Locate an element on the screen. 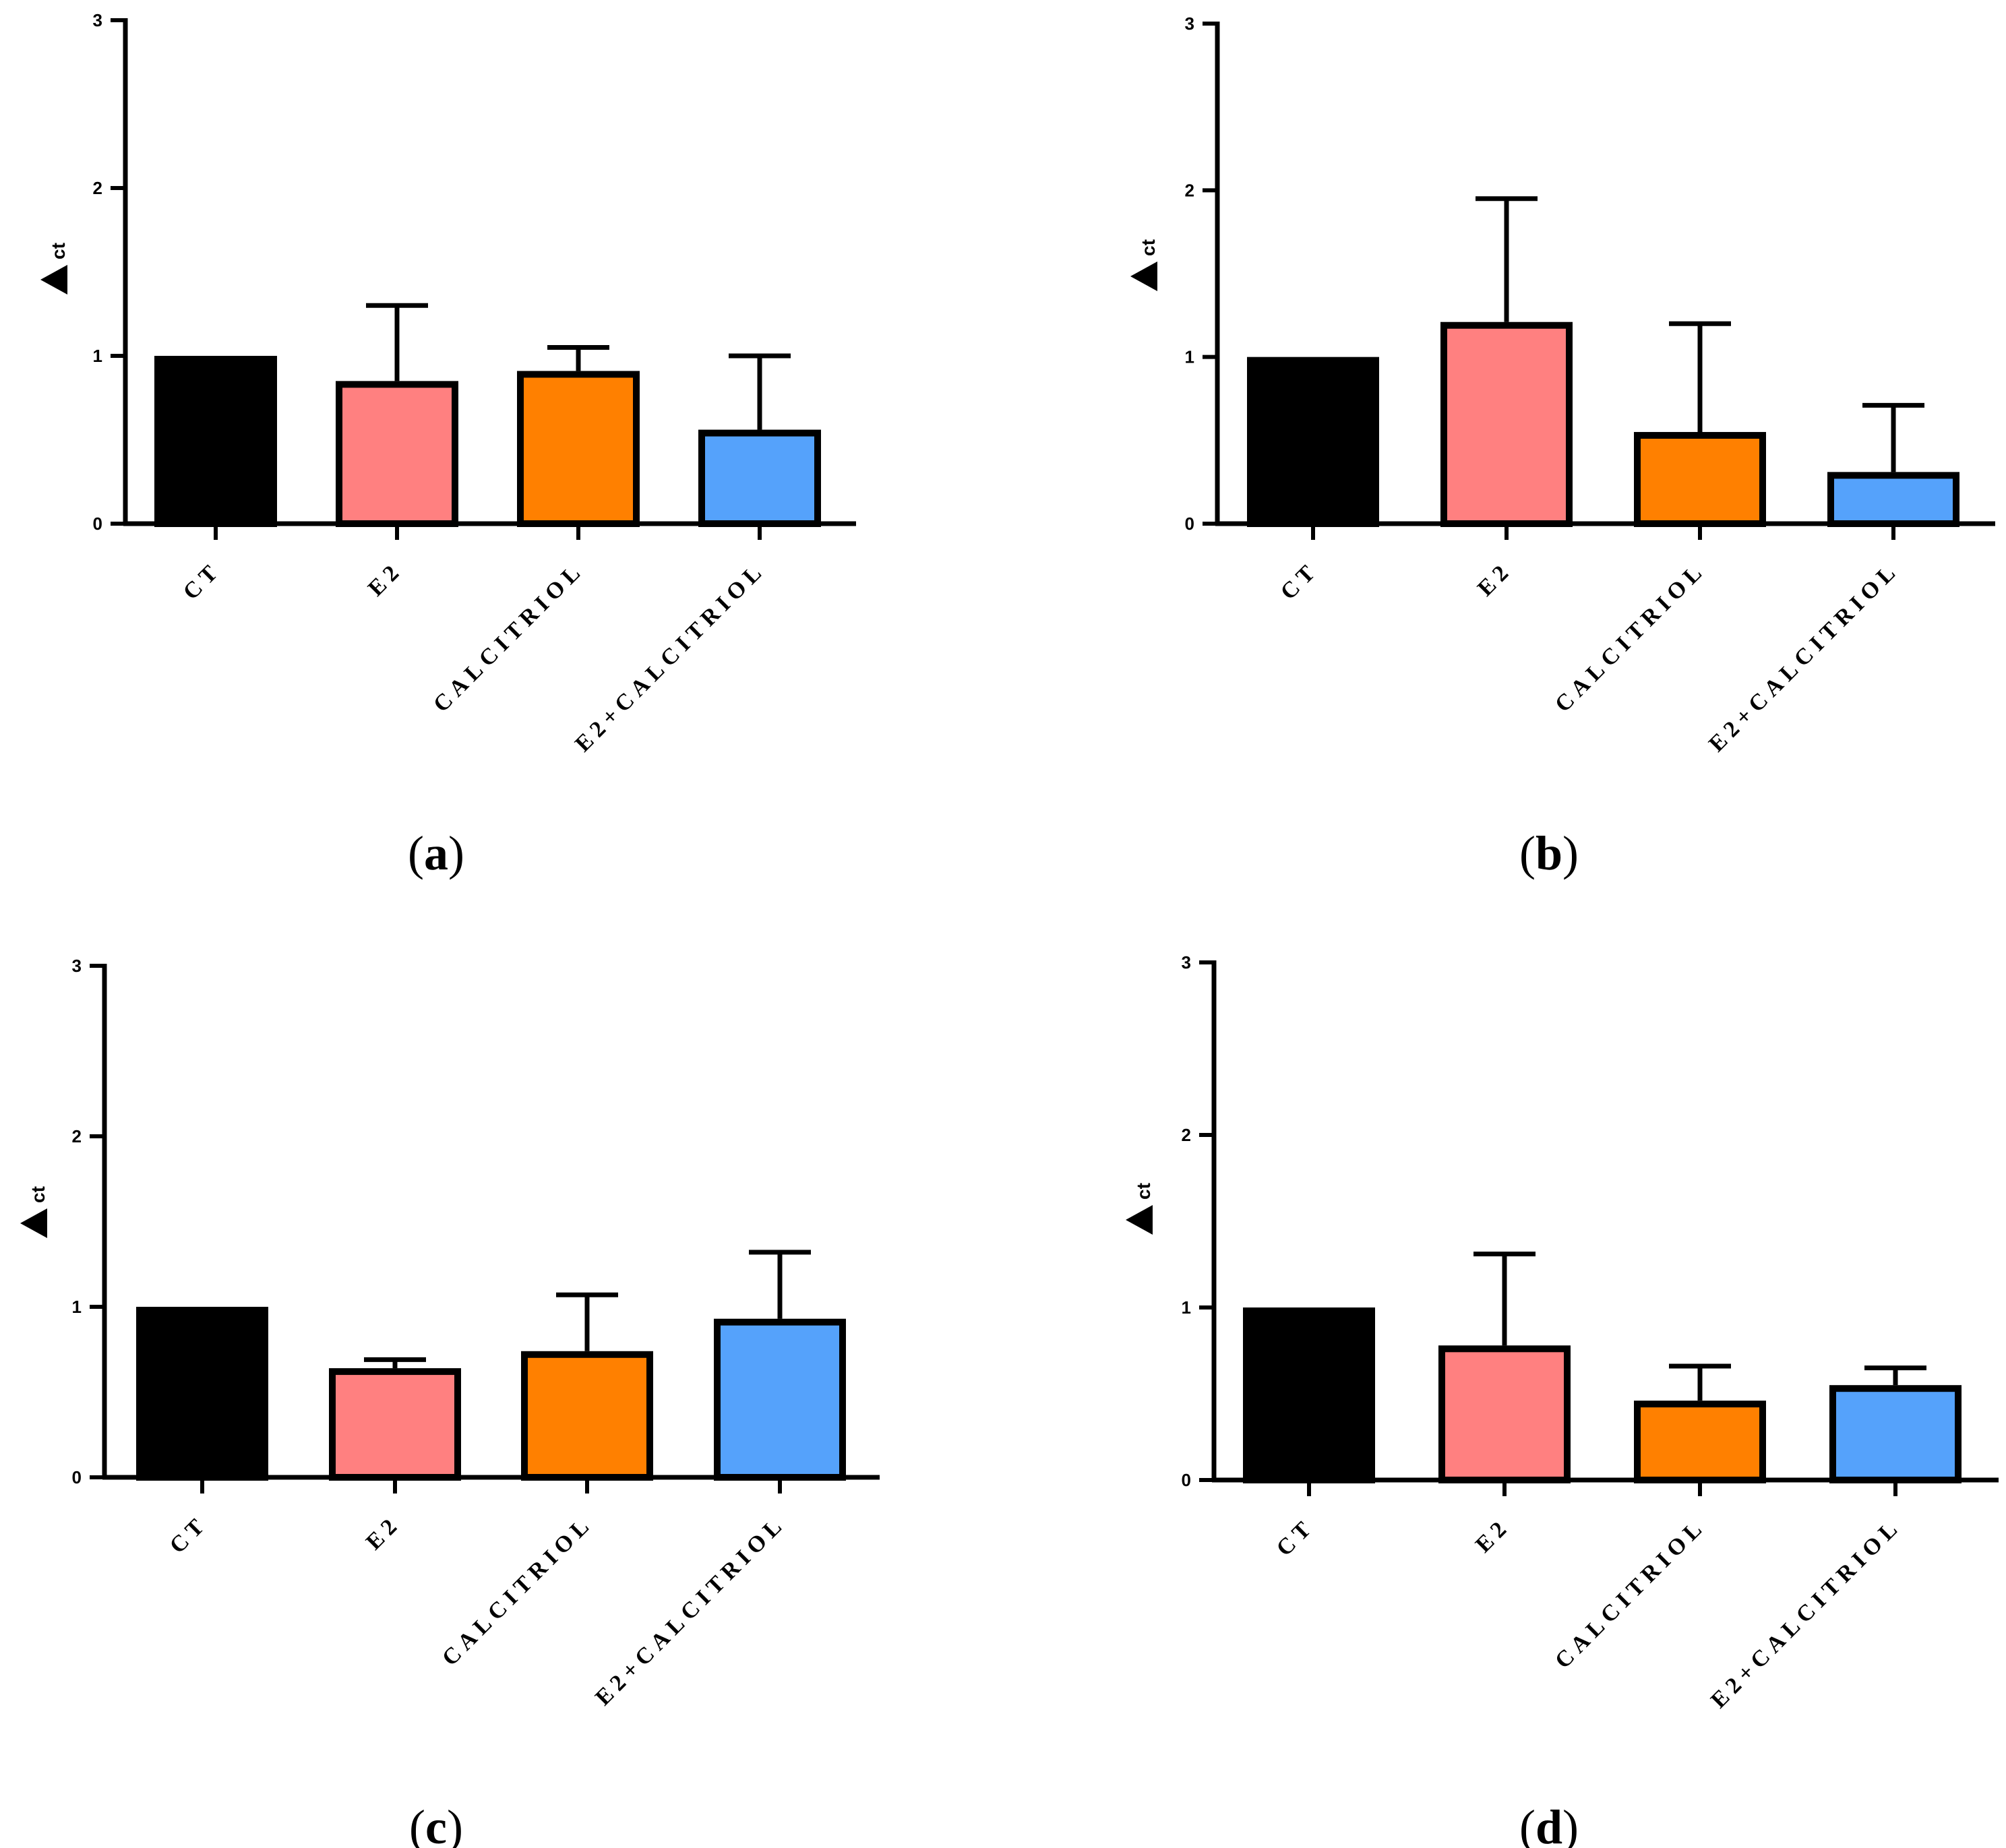  panel-label-letter: d is located at coordinates (1549, 1824).